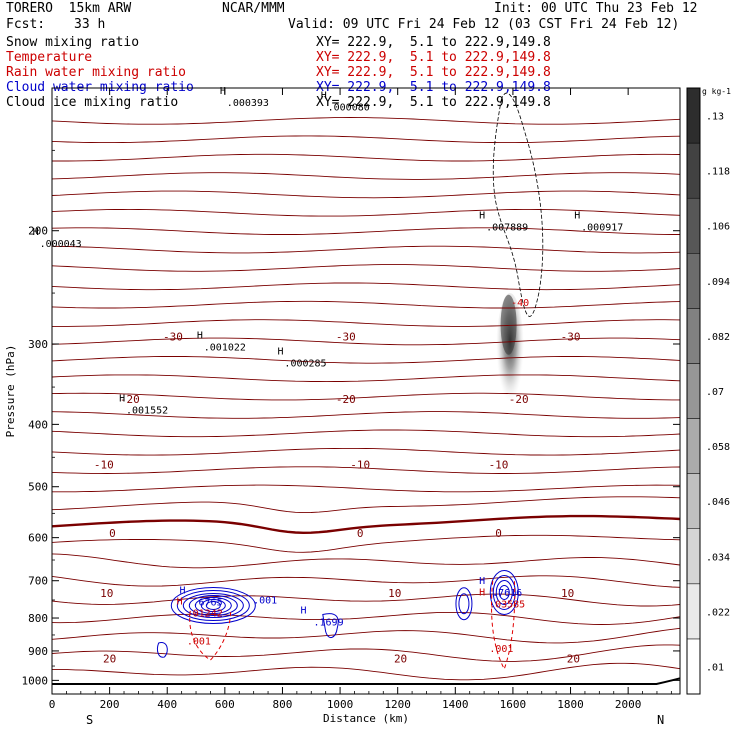  Describe the element at coordinates (498, 533) in the screenshot. I see `temperature-contour-label: 0` at that location.